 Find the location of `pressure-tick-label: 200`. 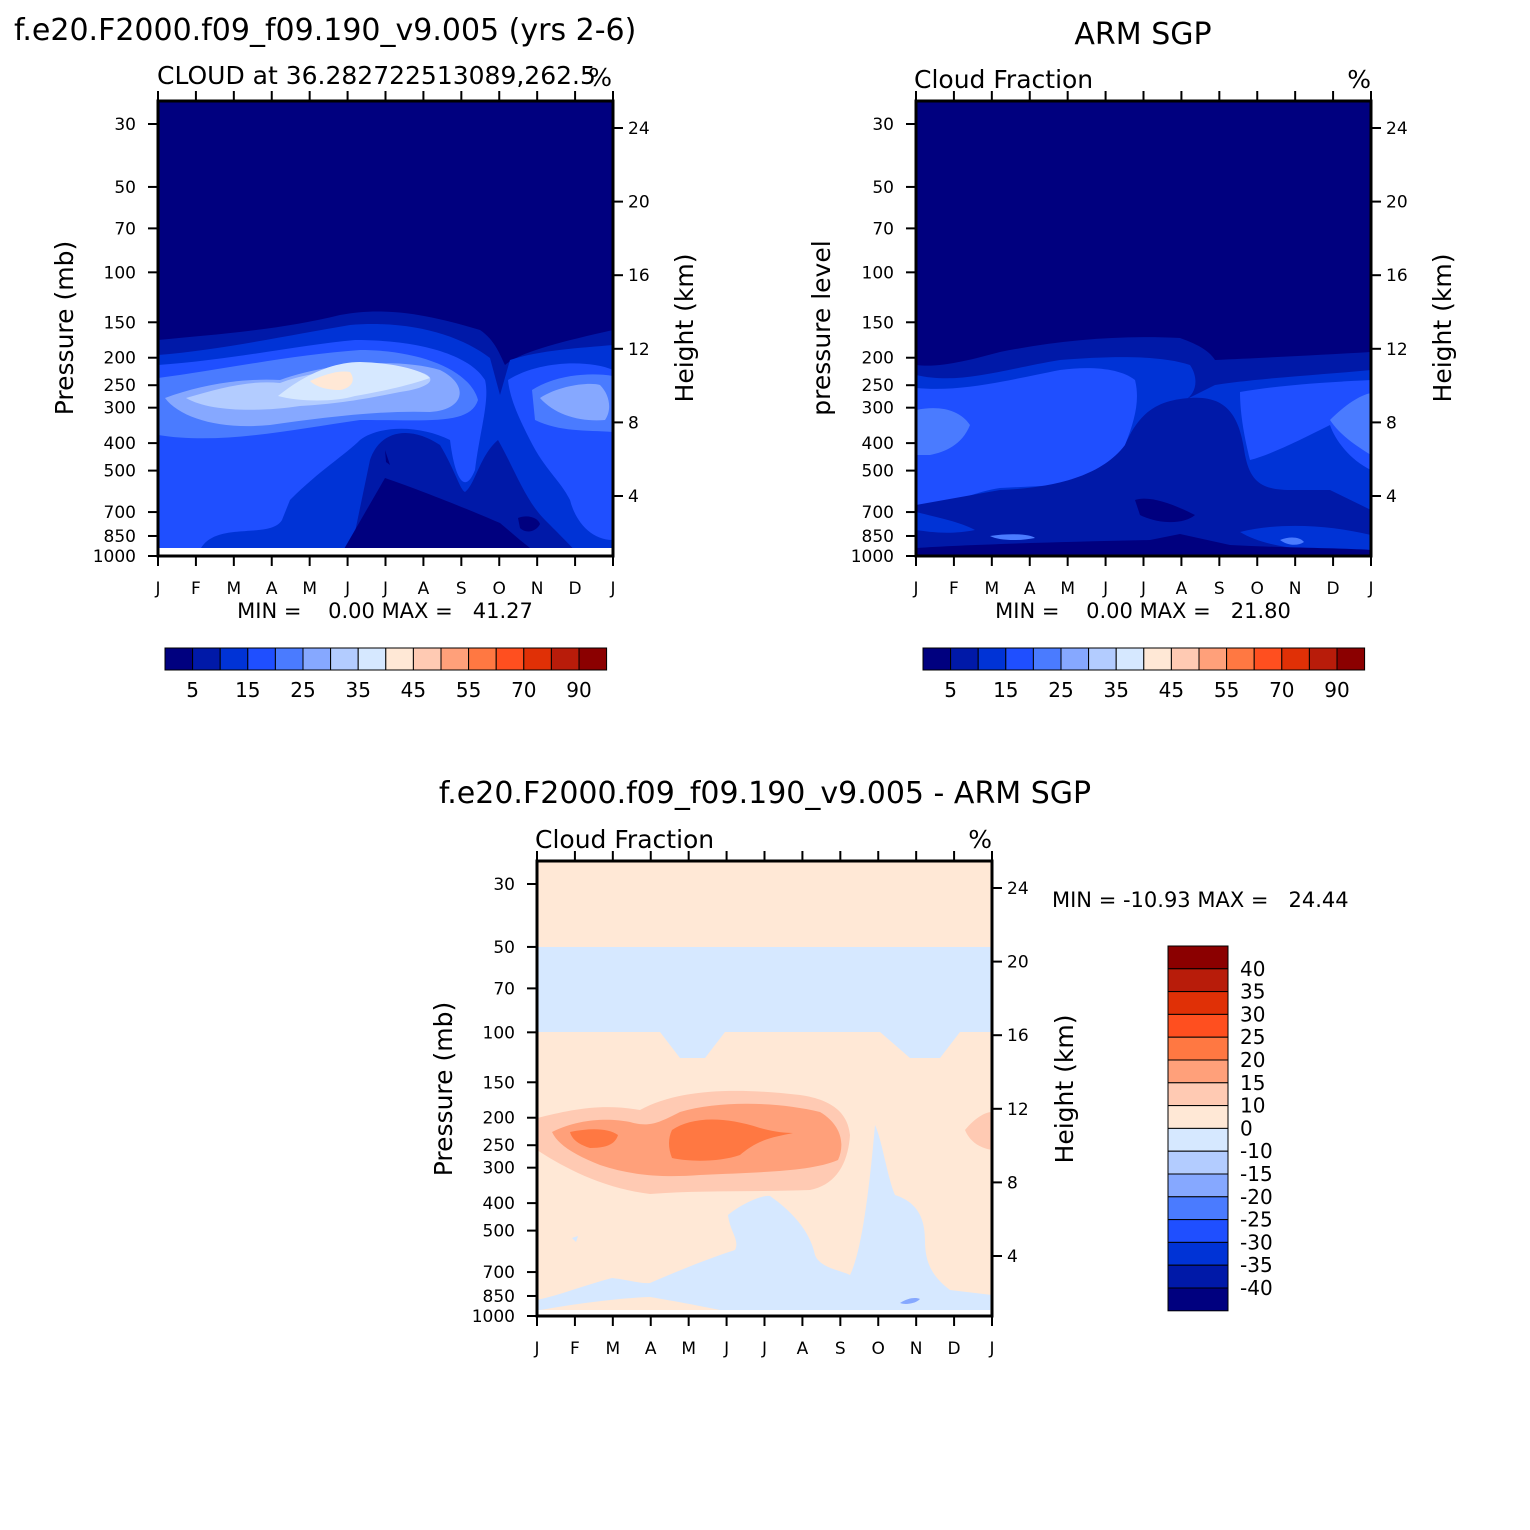

pressure-tick-label: 200 is located at coordinates (120, 359).